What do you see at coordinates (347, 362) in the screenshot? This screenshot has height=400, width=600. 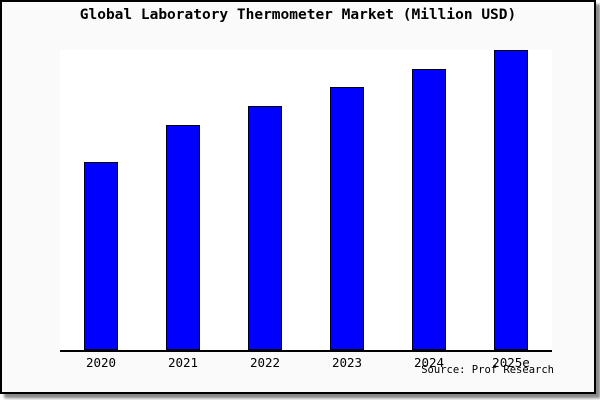 I see `x-tick-label-2023: 2023` at bounding box center [347, 362].